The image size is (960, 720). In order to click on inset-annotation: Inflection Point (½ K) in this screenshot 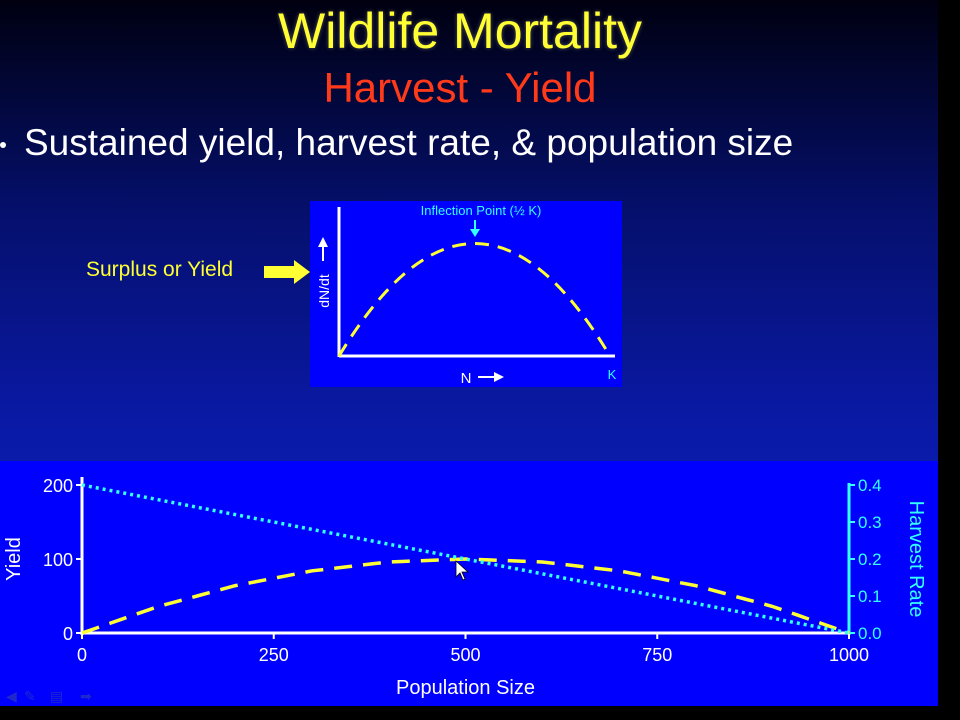, I will do `click(481, 210)`.